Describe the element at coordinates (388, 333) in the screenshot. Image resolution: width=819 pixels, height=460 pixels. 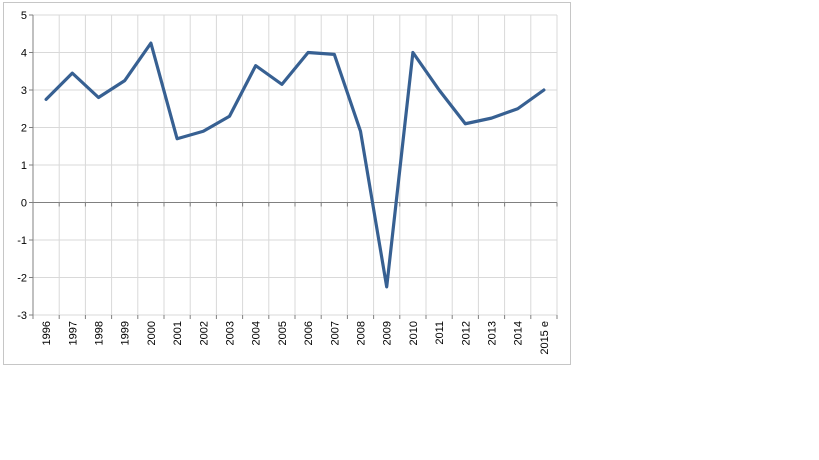
I see `x-axis-tick-label: 2009` at that location.